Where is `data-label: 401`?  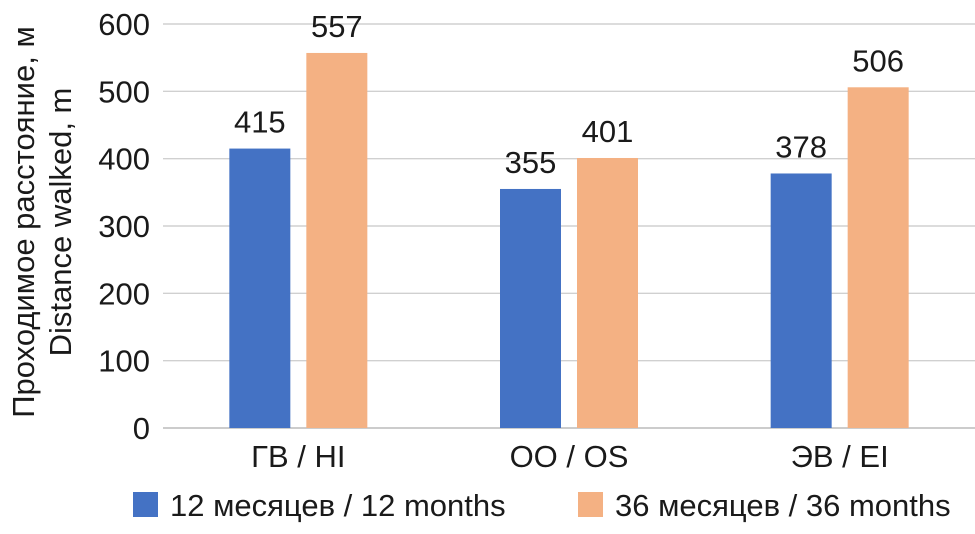
data-label: 401 is located at coordinates (608, 131).